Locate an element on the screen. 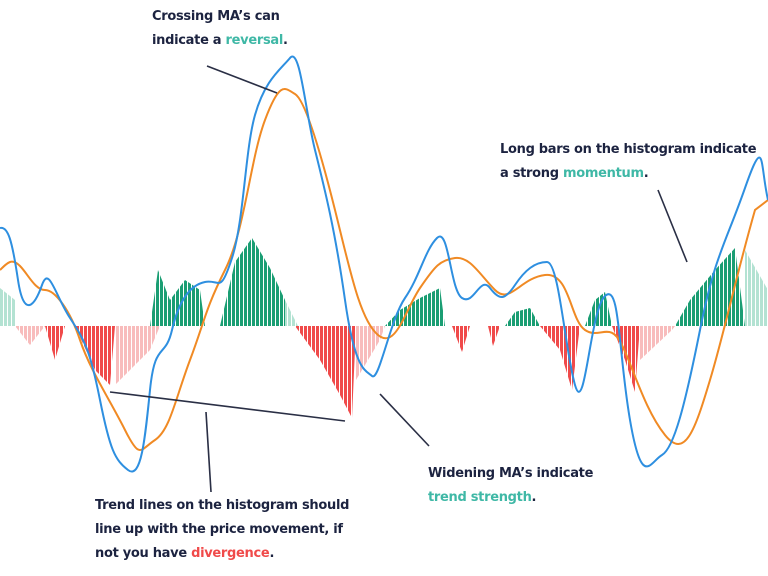  annotation-line: line up with the price movement, if is located at coordinates (219, 529).